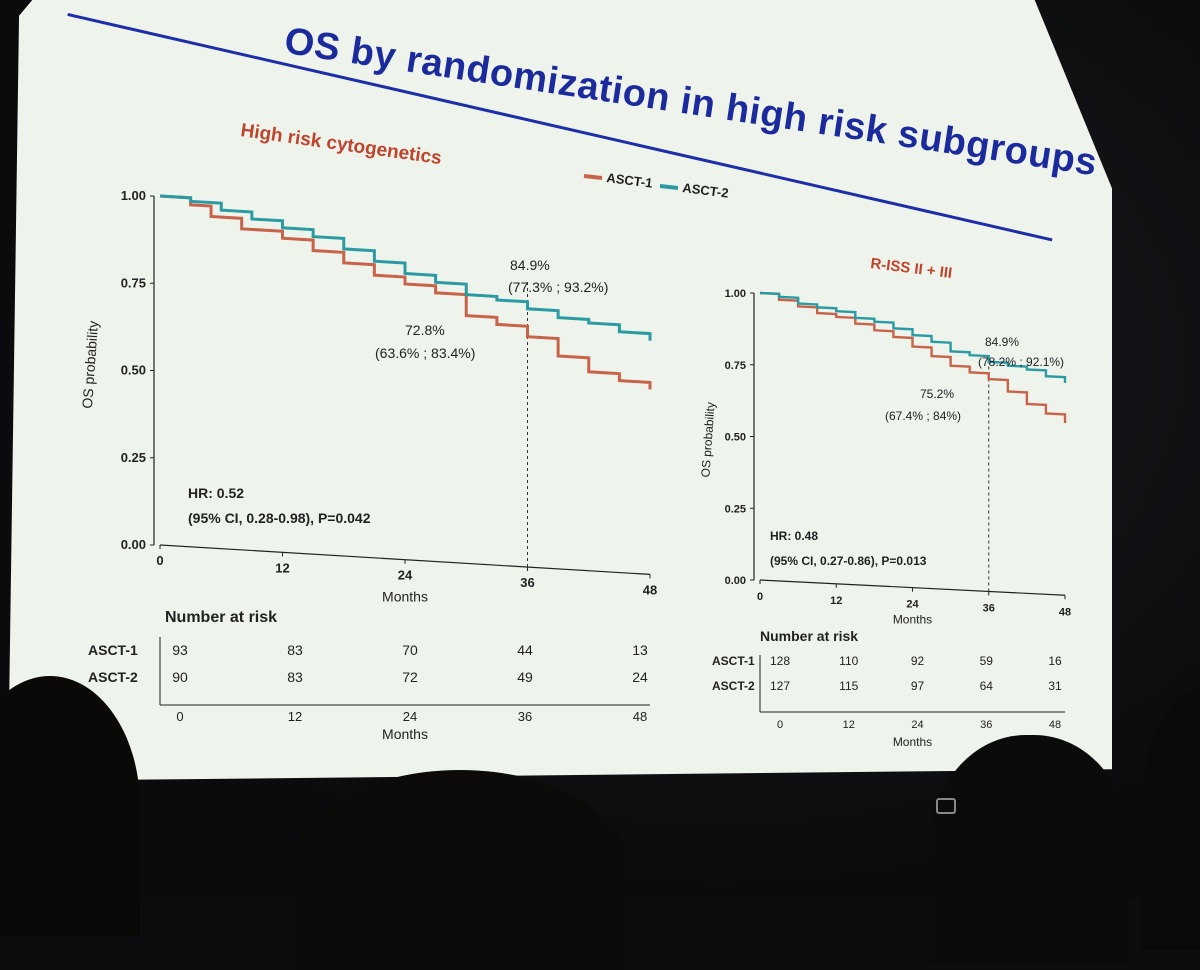 This screenshot has width=1200, height=970. I want to click on chart2-risk-cell: 92, so click(918, 661).